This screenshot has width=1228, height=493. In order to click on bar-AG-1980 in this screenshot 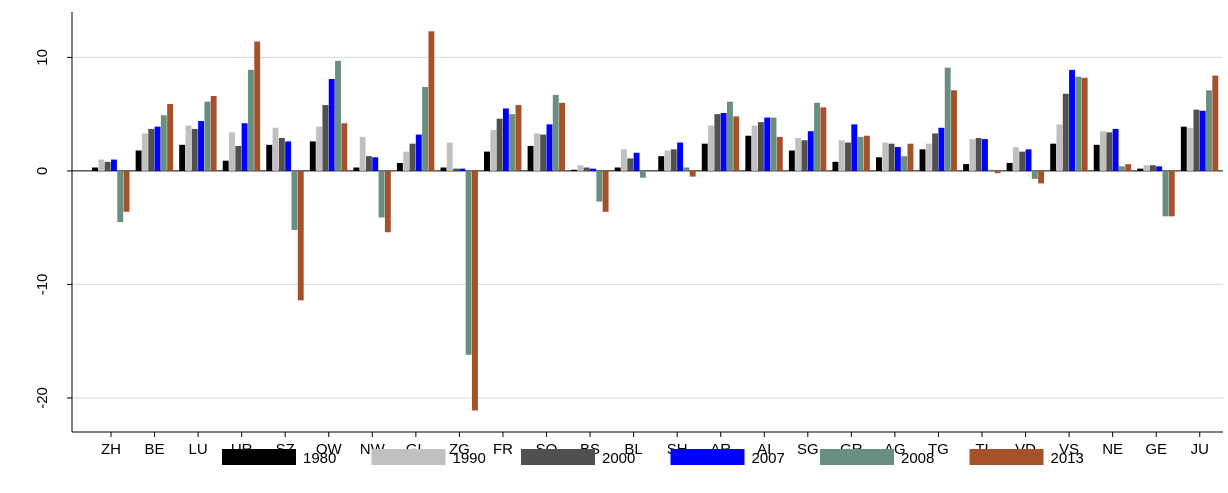, I will do `click(879, 164)`.